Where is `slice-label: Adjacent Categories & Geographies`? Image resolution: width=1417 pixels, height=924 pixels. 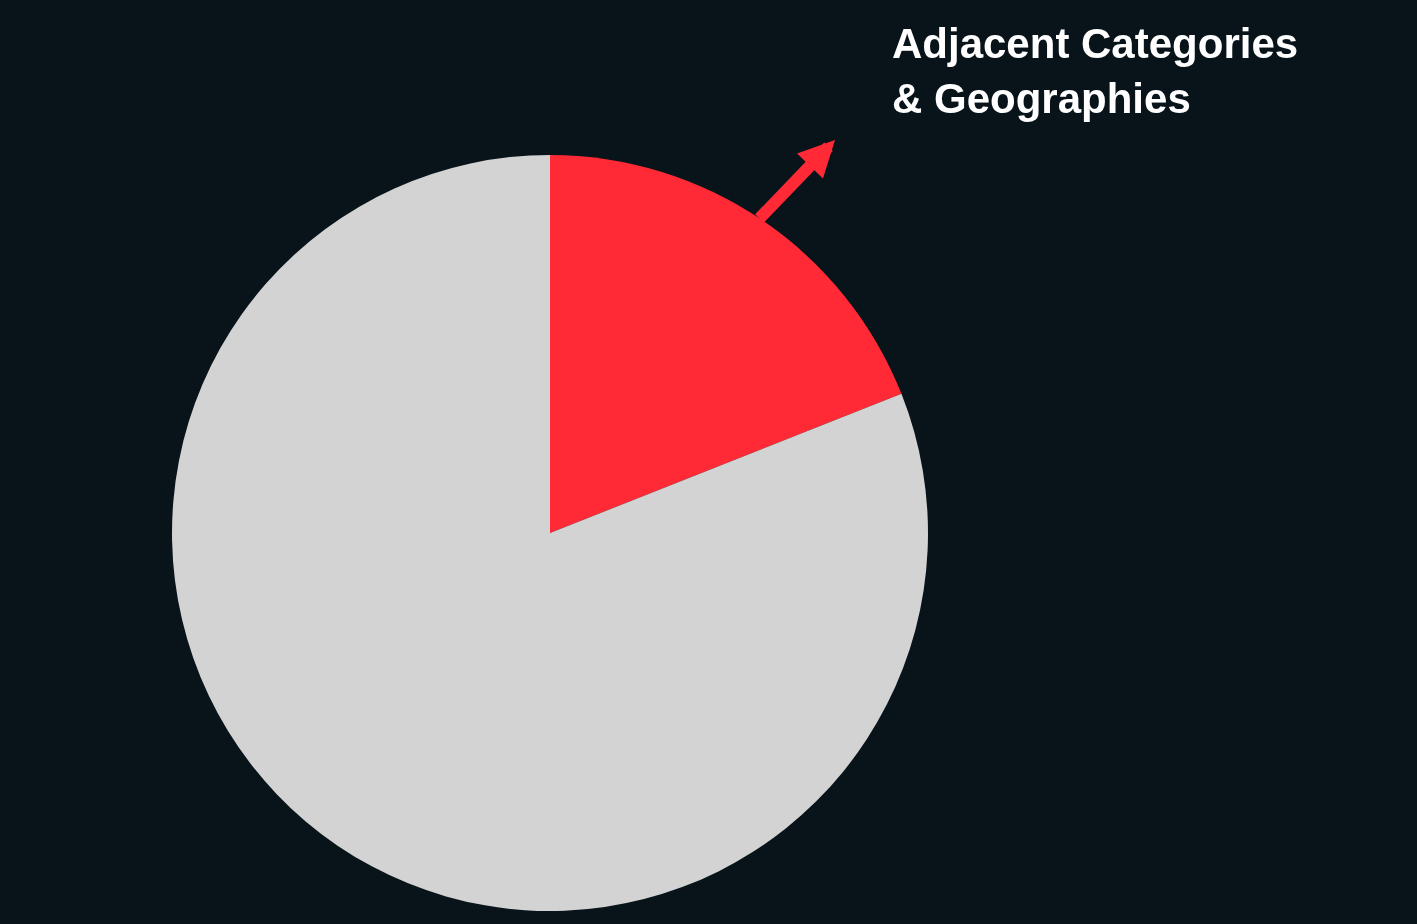 slice-label: Adjacent Categories & Geographies is located at coordinates (1095, 71).